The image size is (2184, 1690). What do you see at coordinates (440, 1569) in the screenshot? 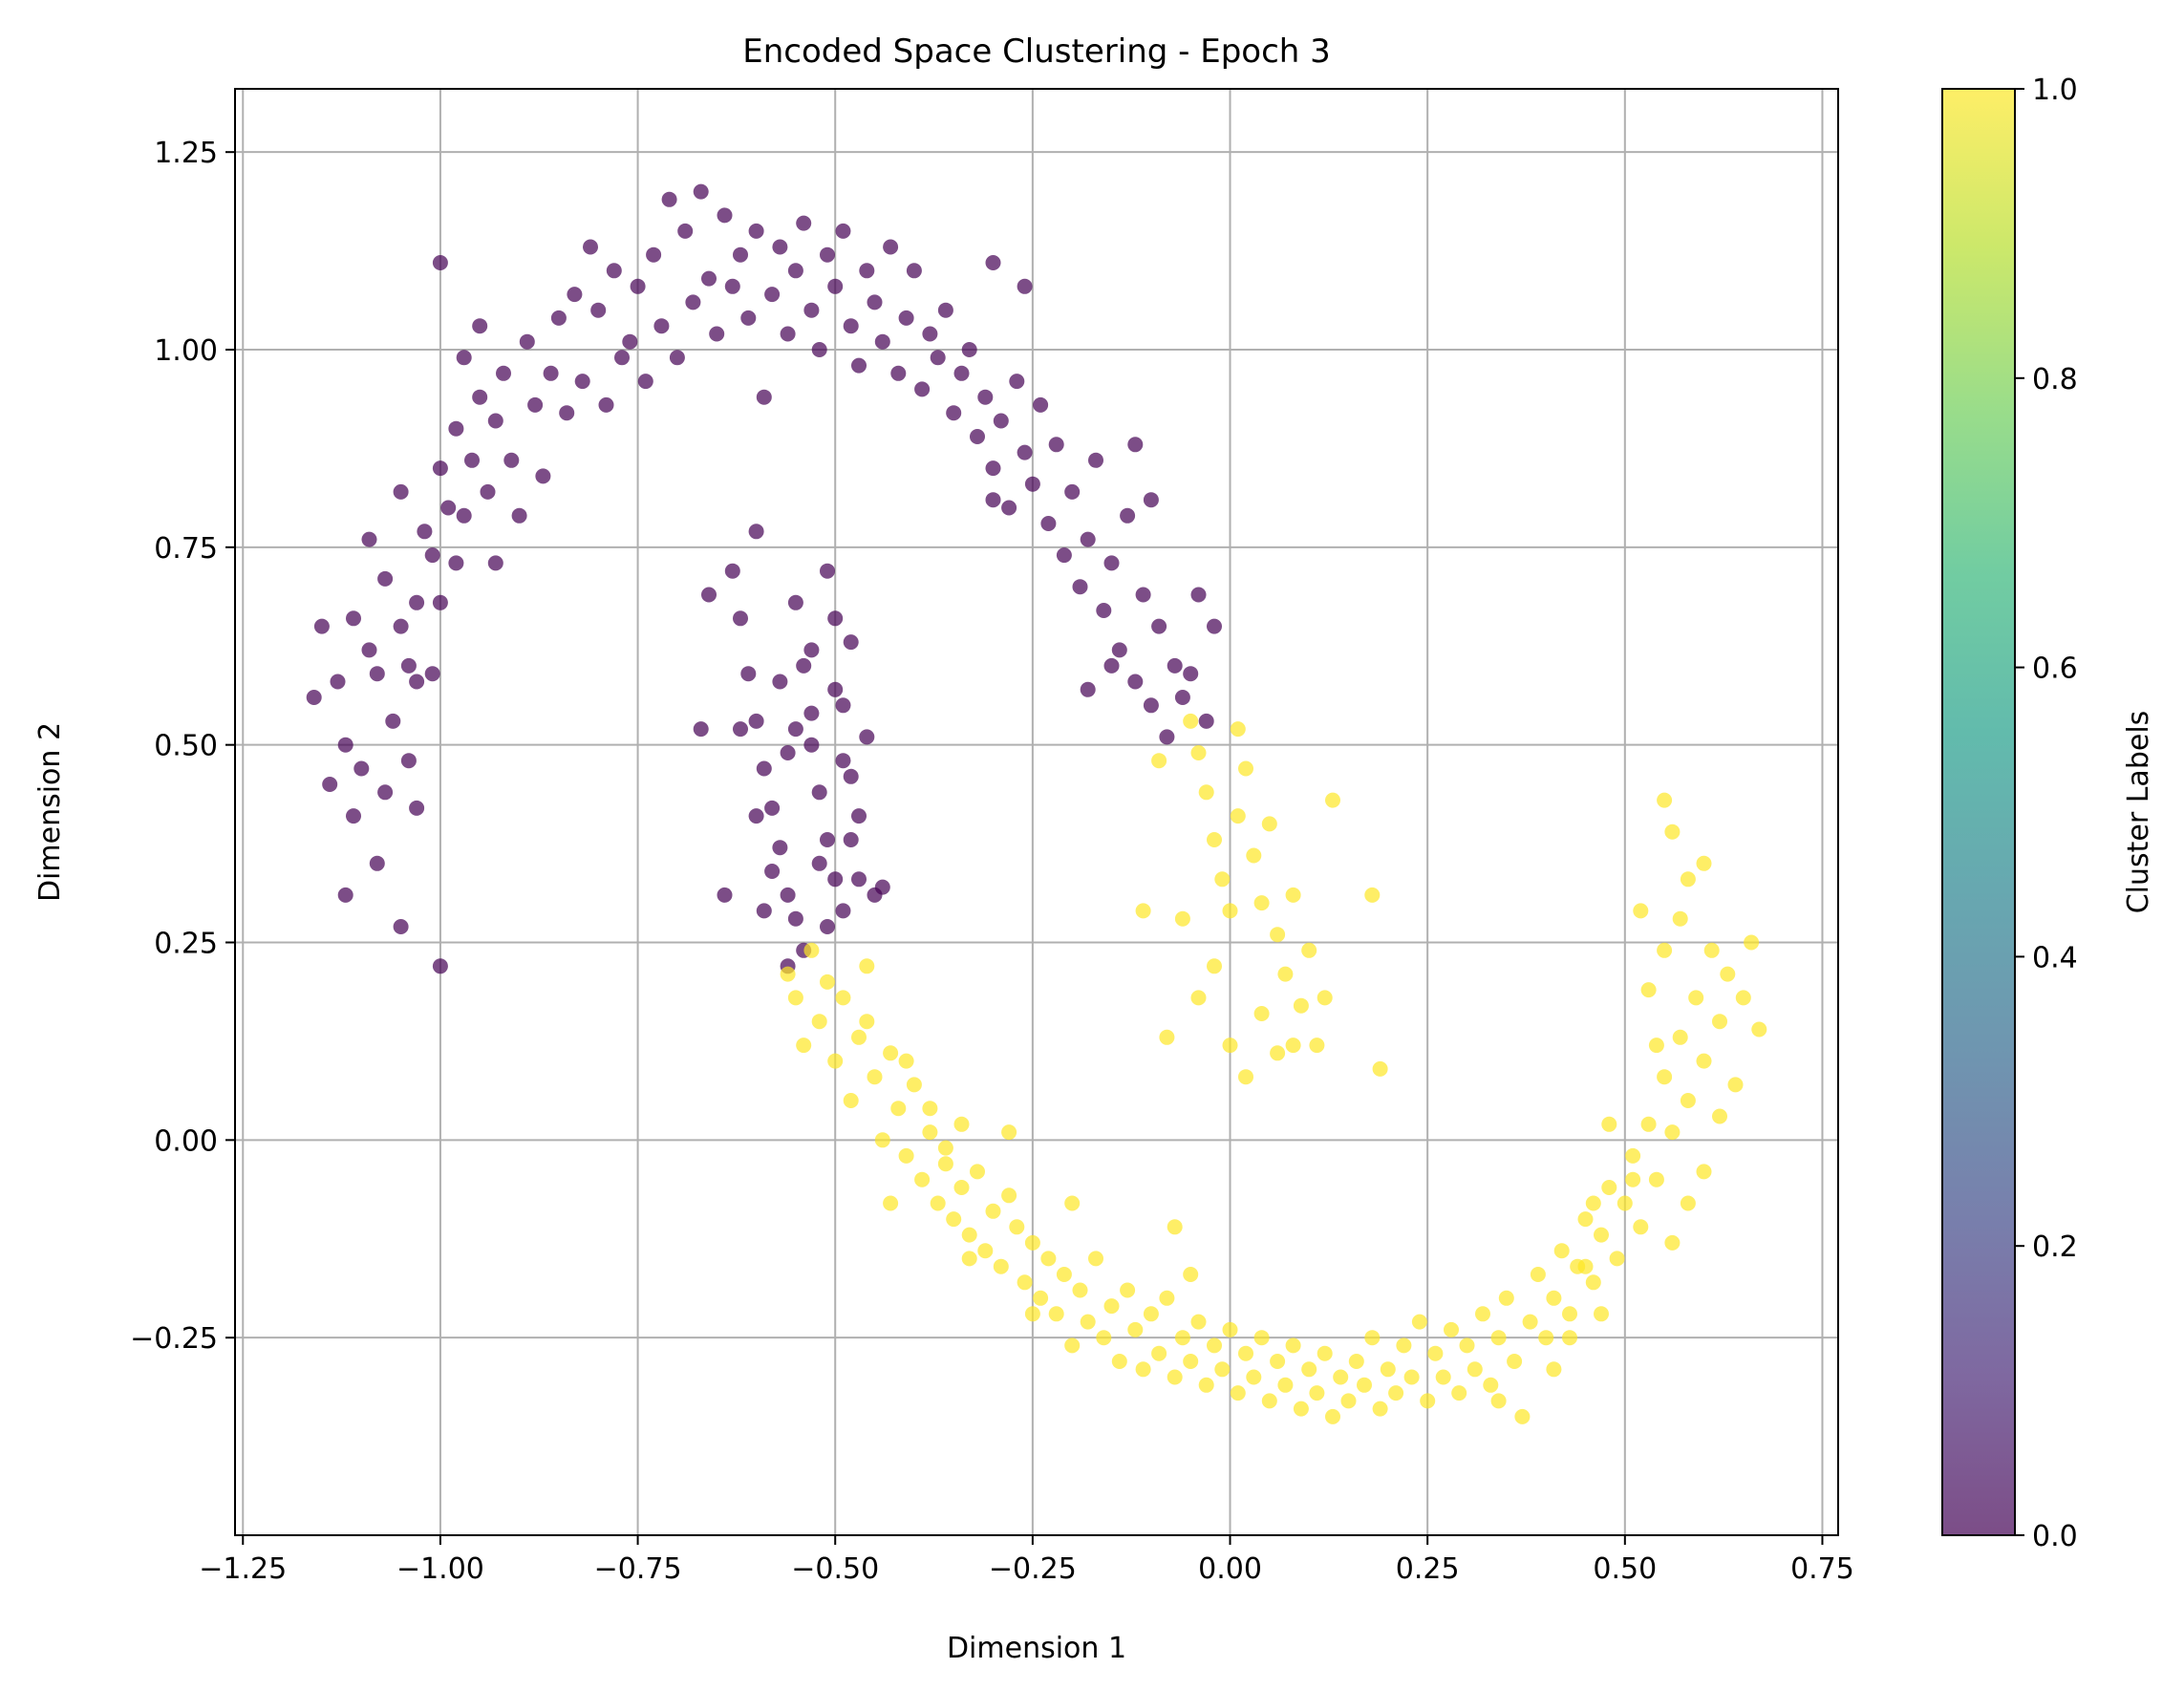
I see `x-tick-label: −1.00` at bounding box center [440, 1569].